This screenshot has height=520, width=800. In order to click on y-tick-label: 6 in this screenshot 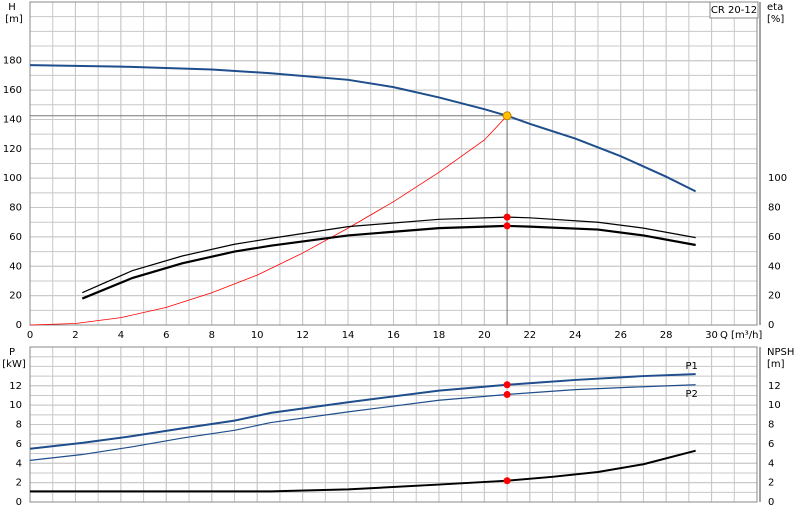, I will do `click(19, 444)`.